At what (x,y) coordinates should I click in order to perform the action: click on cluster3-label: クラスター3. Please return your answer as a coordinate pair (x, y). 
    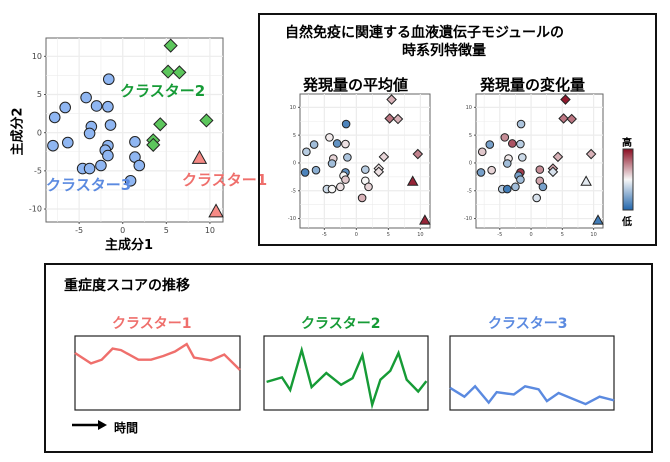
    Looking at the image, I should click on (89, 185).